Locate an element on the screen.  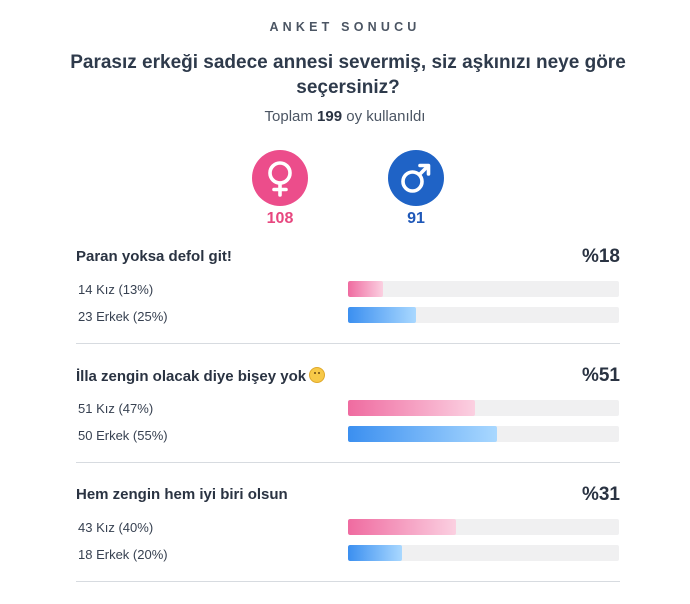
female-vote-count: 108 is located at coordinates (280, 218).